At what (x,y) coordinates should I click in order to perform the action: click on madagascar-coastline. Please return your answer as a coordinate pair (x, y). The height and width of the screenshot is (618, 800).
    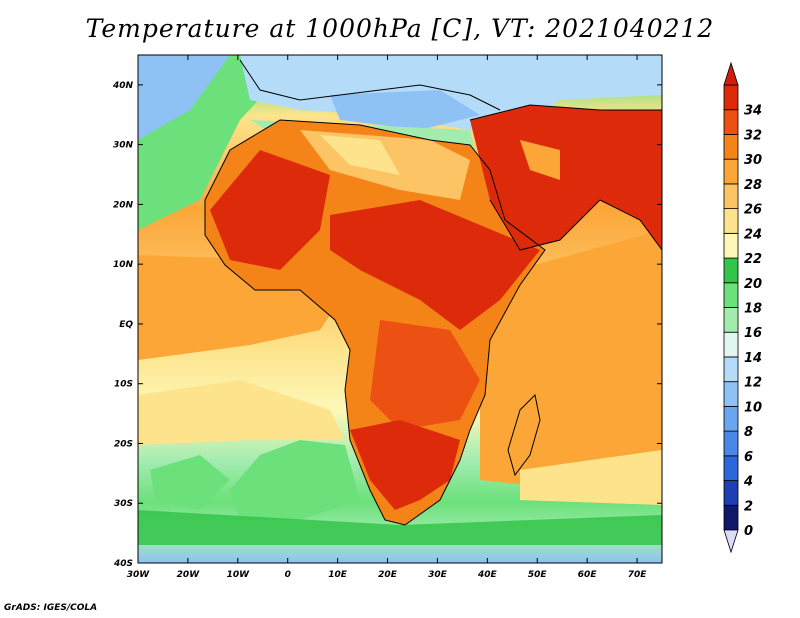
    Looking at the image, I should click on (524, 435).